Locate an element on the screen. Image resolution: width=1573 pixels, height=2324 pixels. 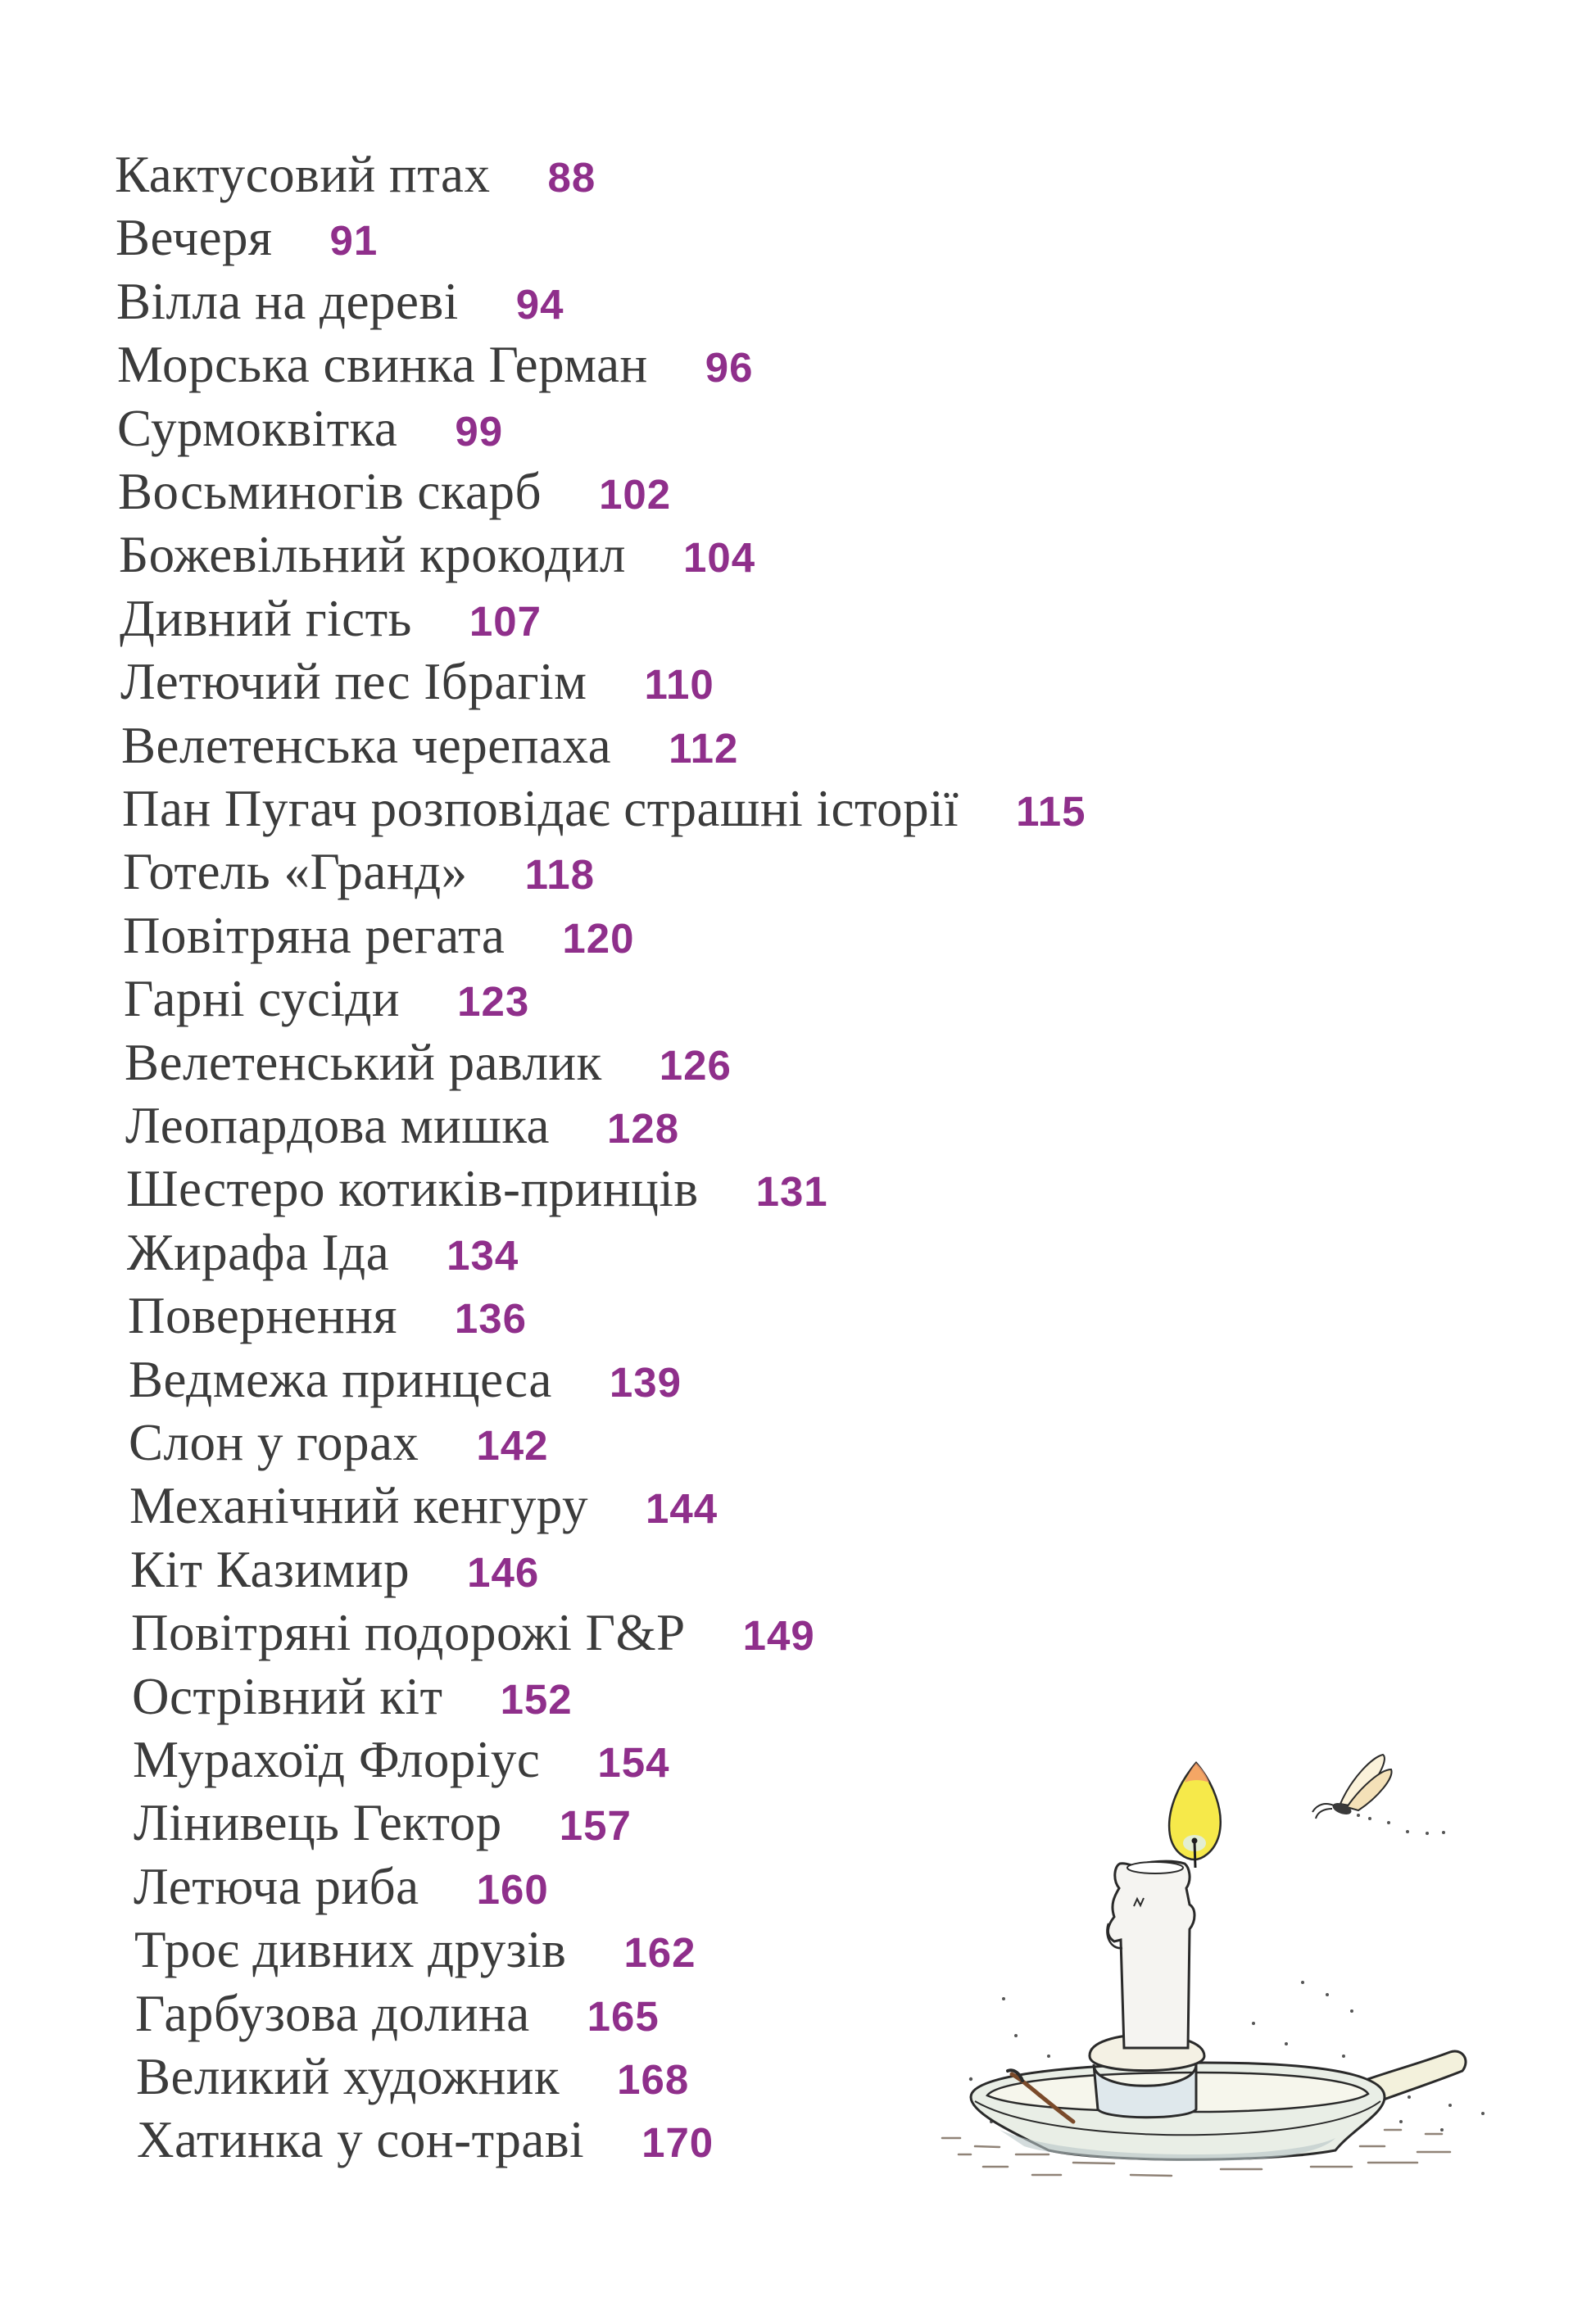
toc-entry-title: Острівний кіт is located at coordinates (287, 1696).